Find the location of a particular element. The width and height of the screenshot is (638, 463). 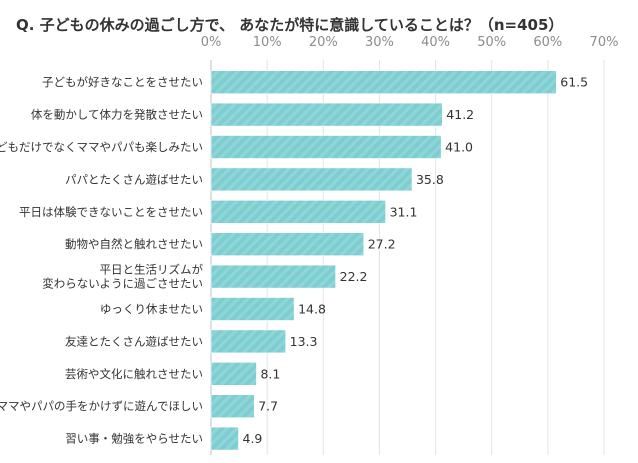

category-label: 芸術や文化に触れさせたい is located at coordinates (134, 374).